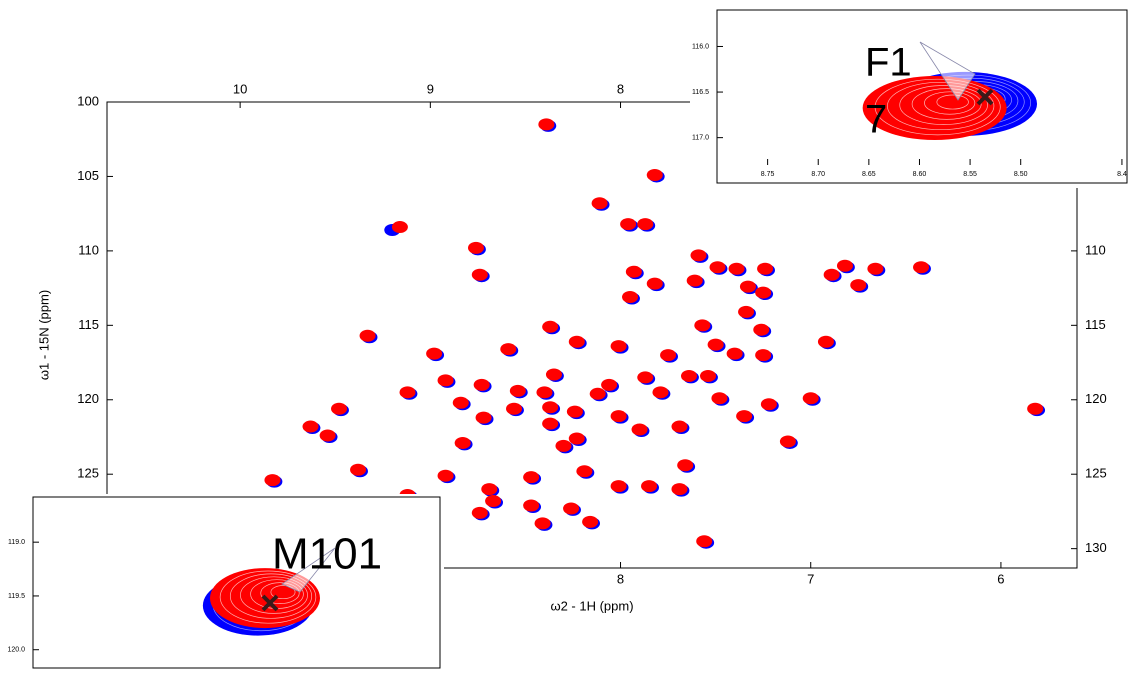 The image size is (1136, 673). I want to click on y-tick-label: 115, so click(88, 324).